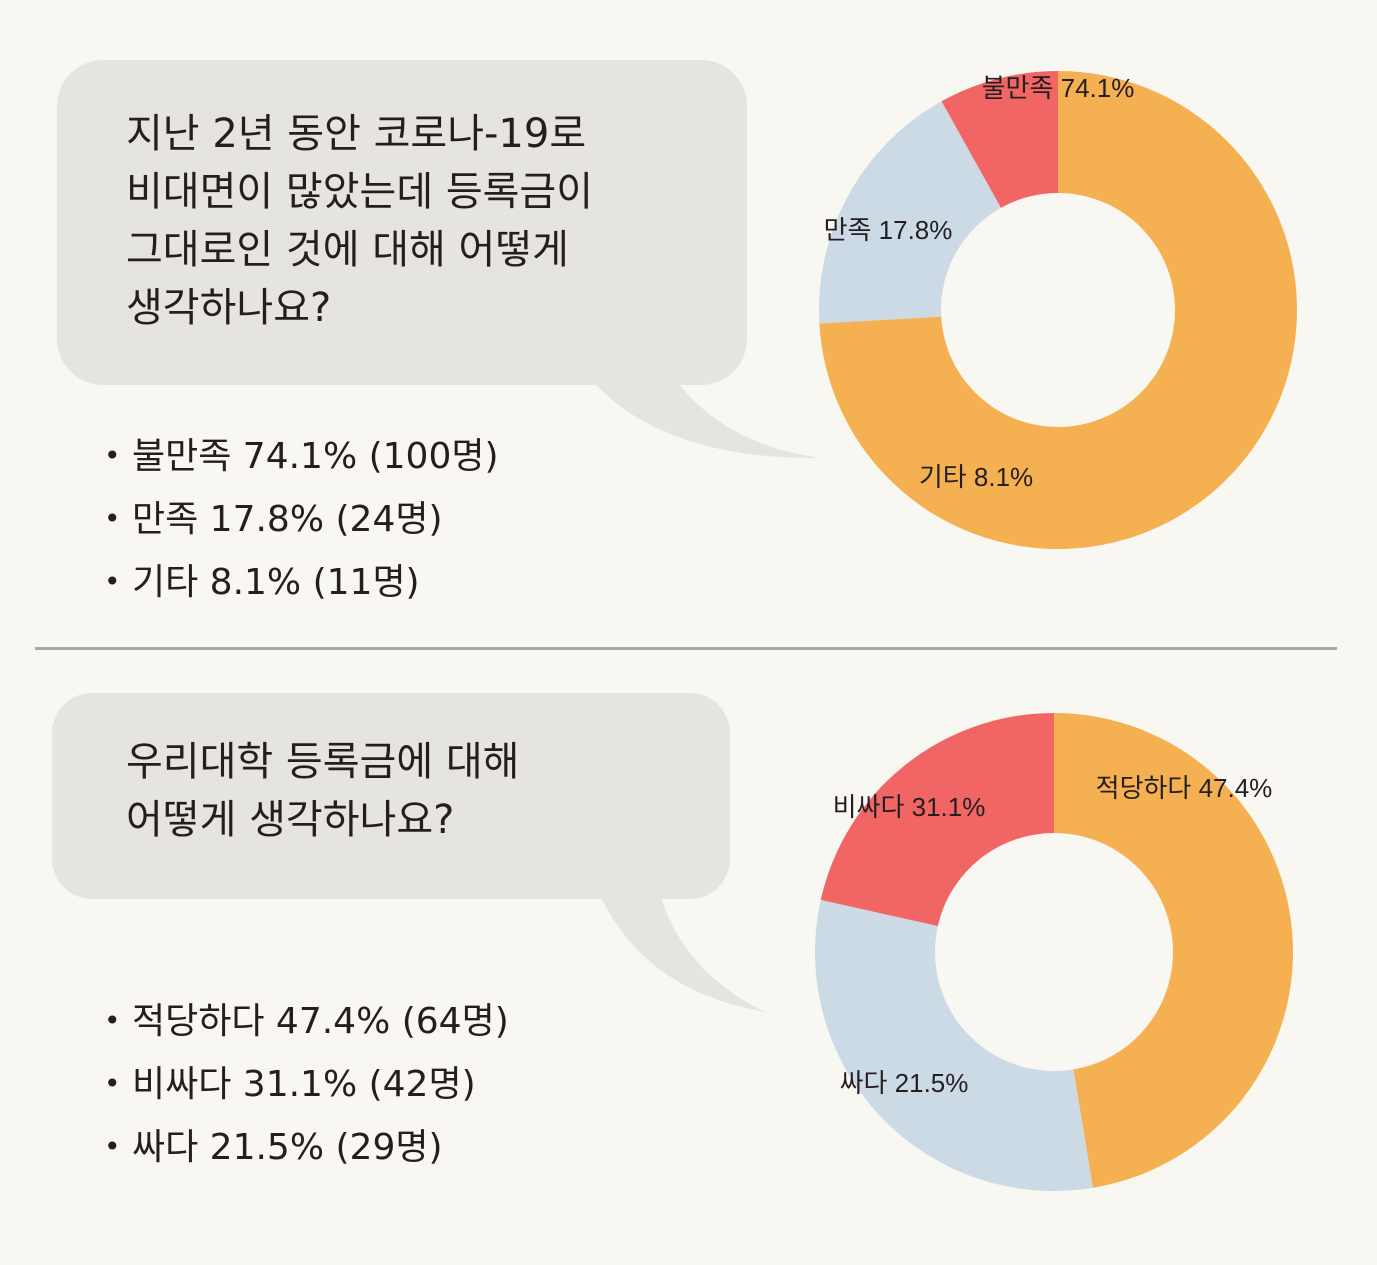 The height and width of the screenshot is (1265, 1377). What do you see at coordinates (315, 456) in the screenshot?
I see `result-text: 불만족 74.1% (100명)` at bounding box center [315, 456].